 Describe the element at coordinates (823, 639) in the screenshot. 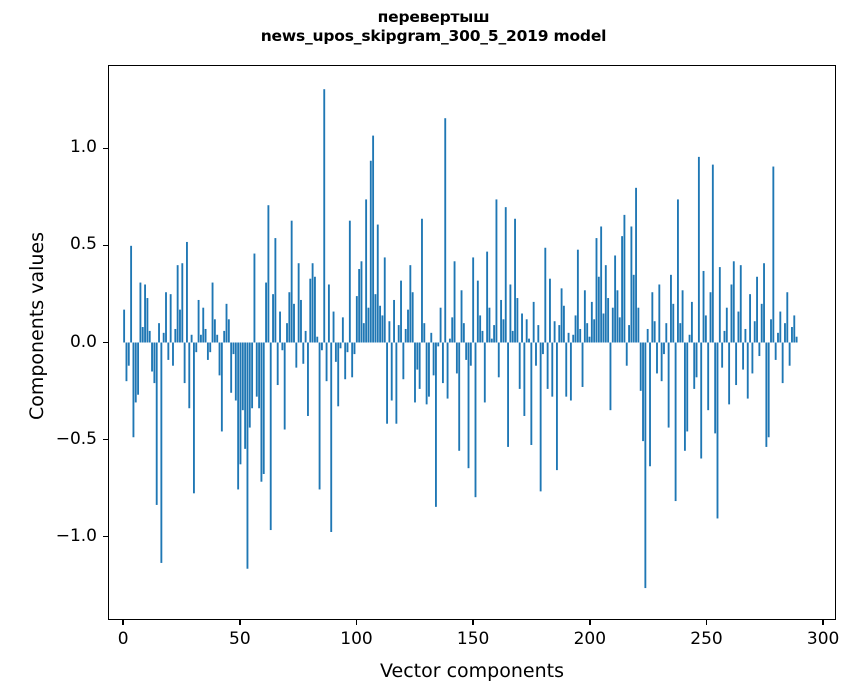

I see `x-tick-label: 300` at that location.